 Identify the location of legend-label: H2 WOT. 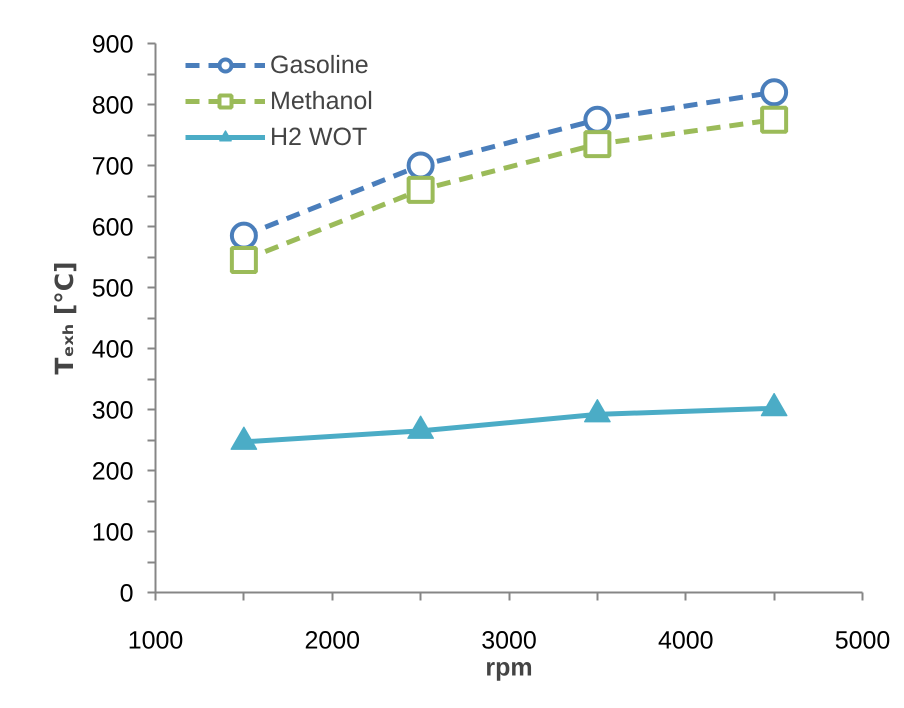
(319, 137).